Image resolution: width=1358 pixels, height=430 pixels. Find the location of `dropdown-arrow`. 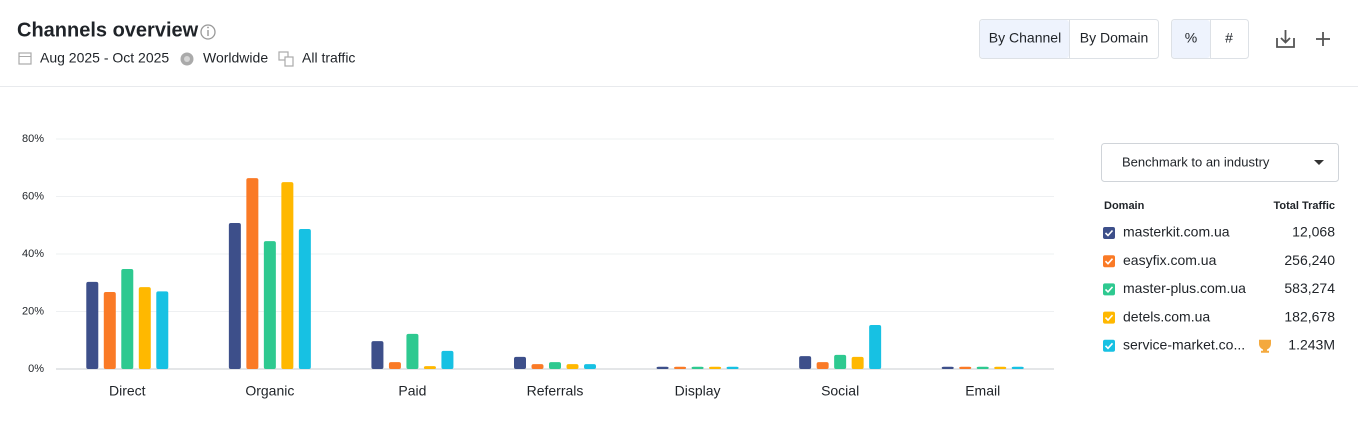

dropdown-arrow is located at coordinates (1319, 162).